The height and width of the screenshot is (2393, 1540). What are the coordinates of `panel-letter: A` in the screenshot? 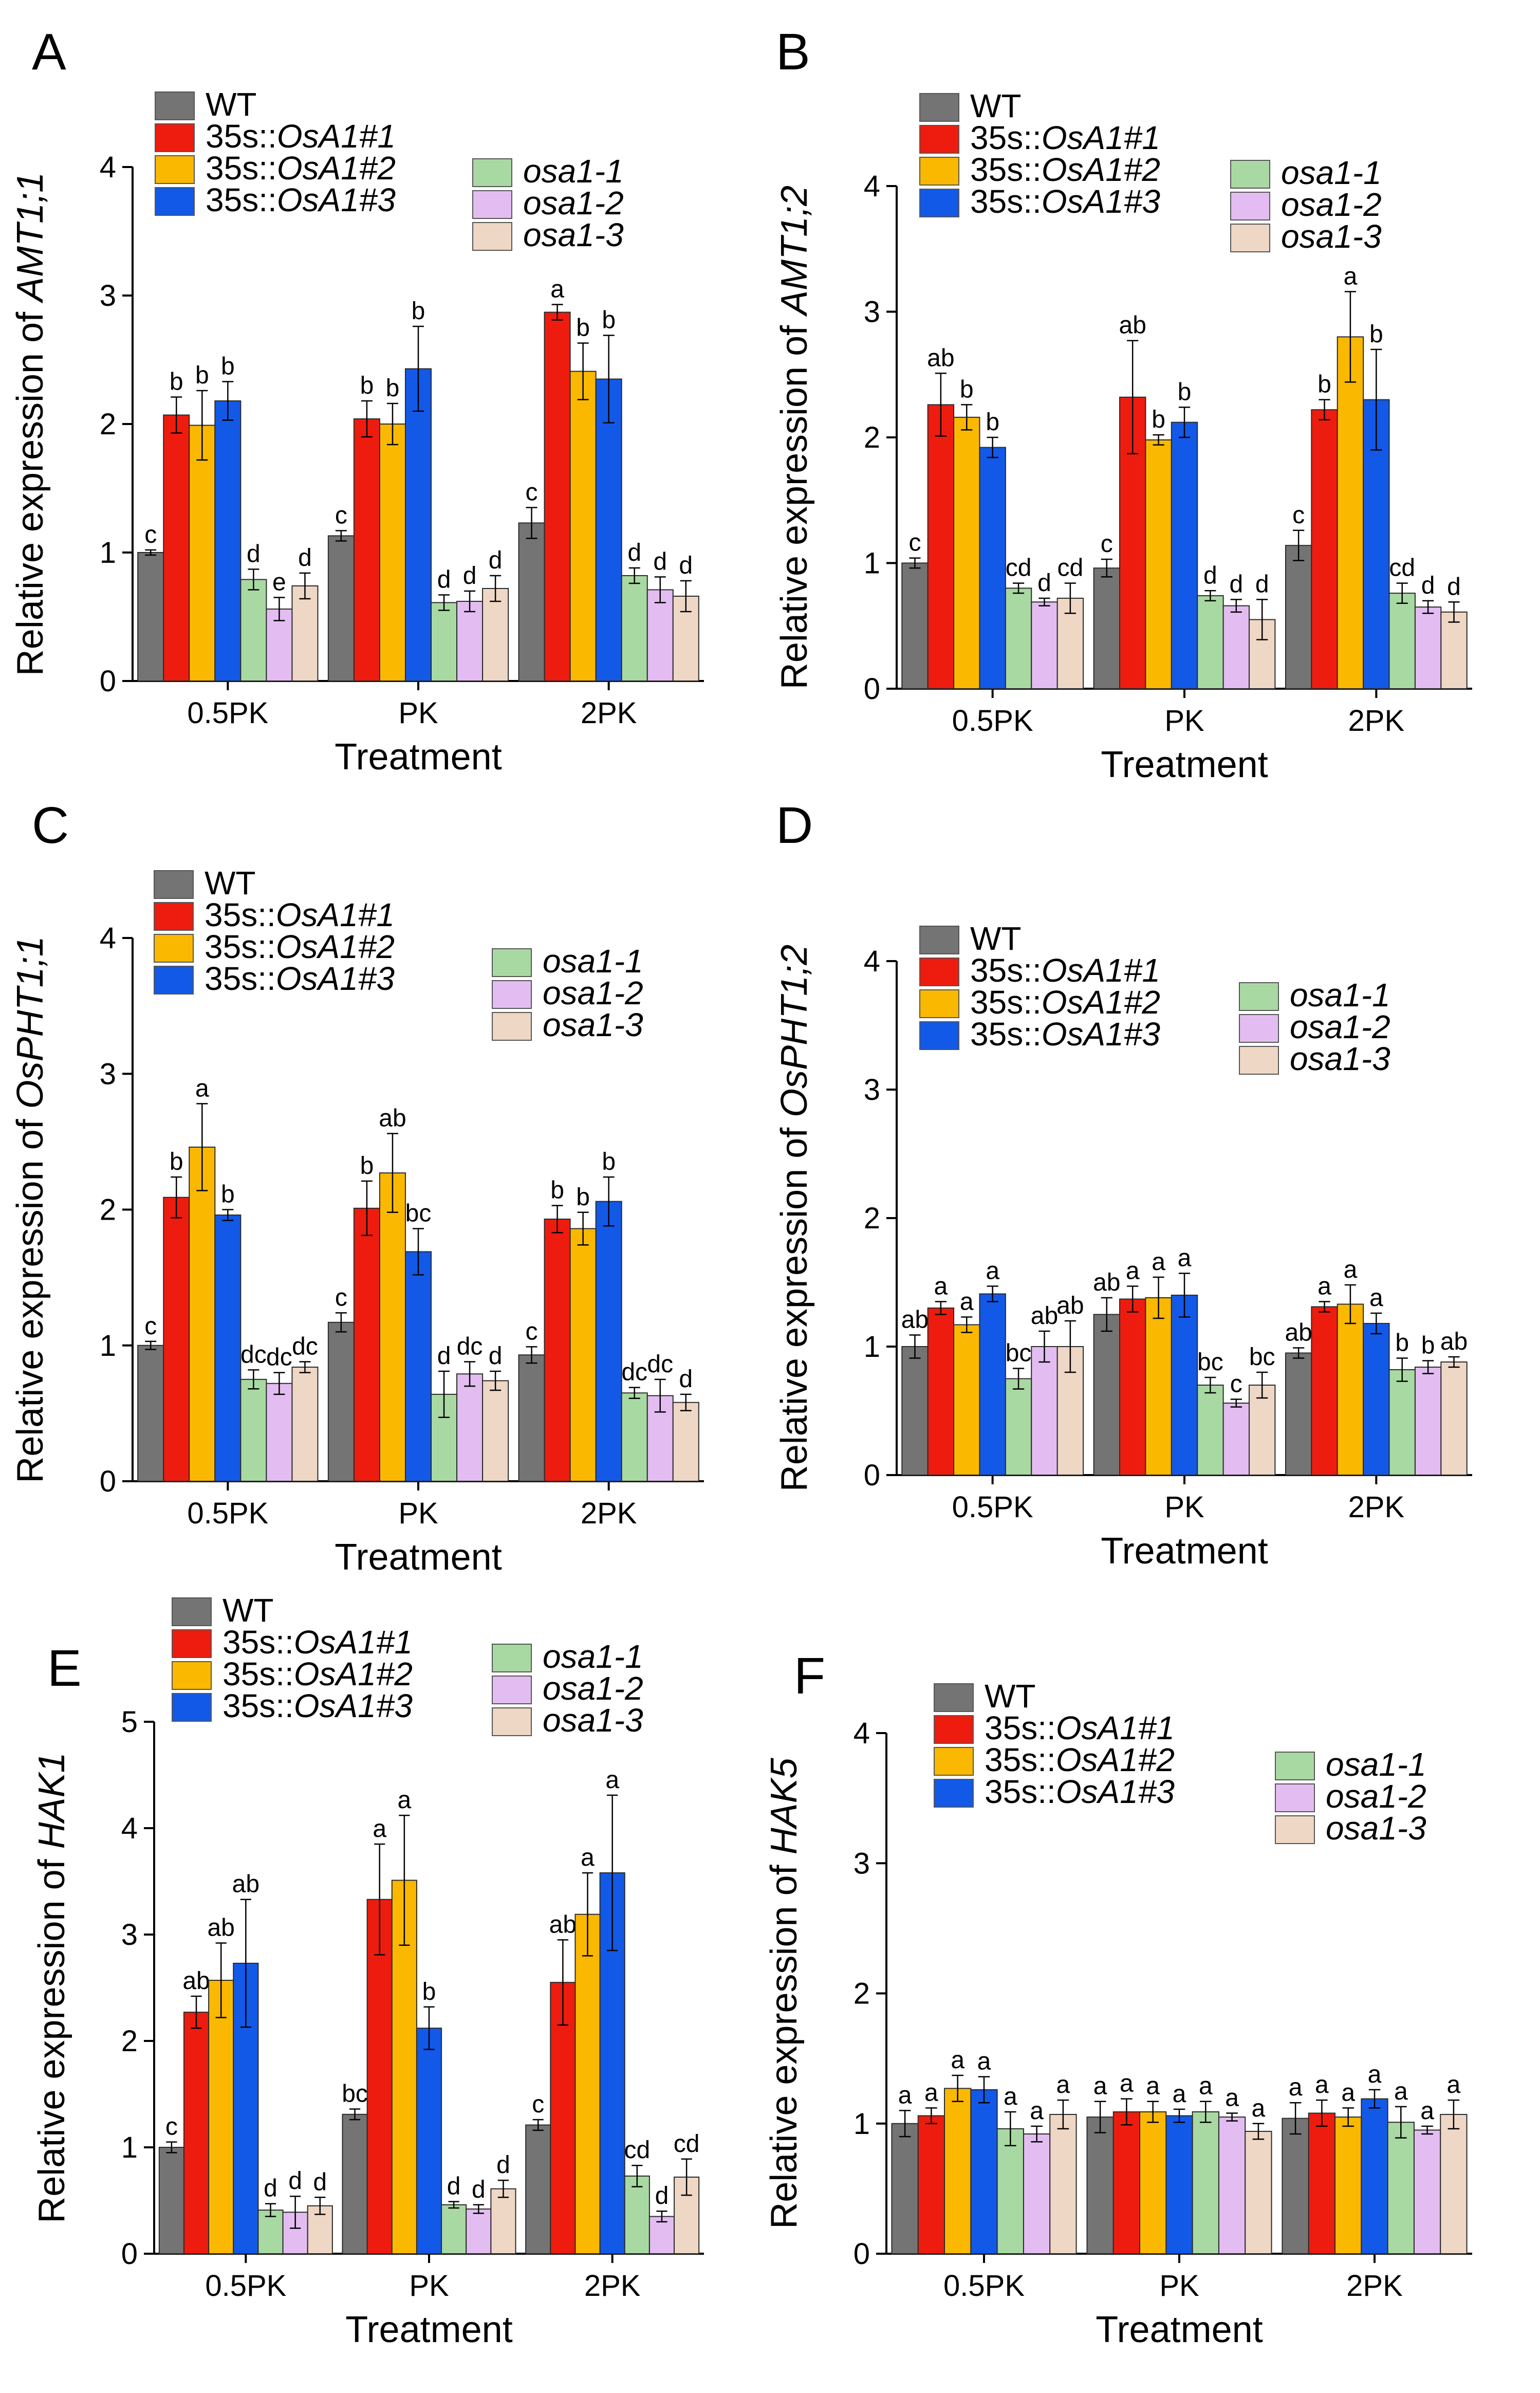 It's located at (49, 52).